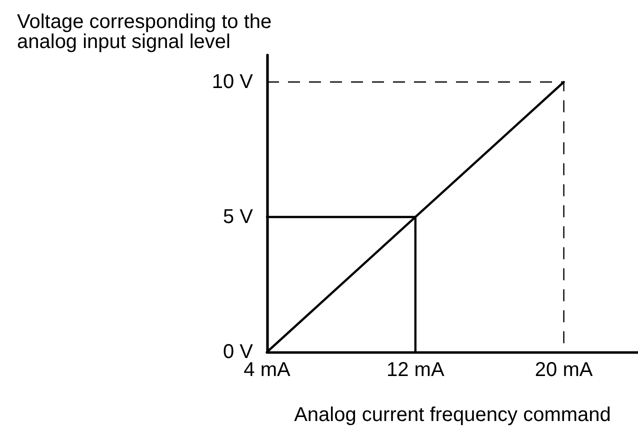 Image resolution: width=638 pixels, height=430 pixels. Describe the element at coordinates (147, 32) in the screenshot. I see `y-axis-title: Voltage corresponding to the analog input signal level` at that location.